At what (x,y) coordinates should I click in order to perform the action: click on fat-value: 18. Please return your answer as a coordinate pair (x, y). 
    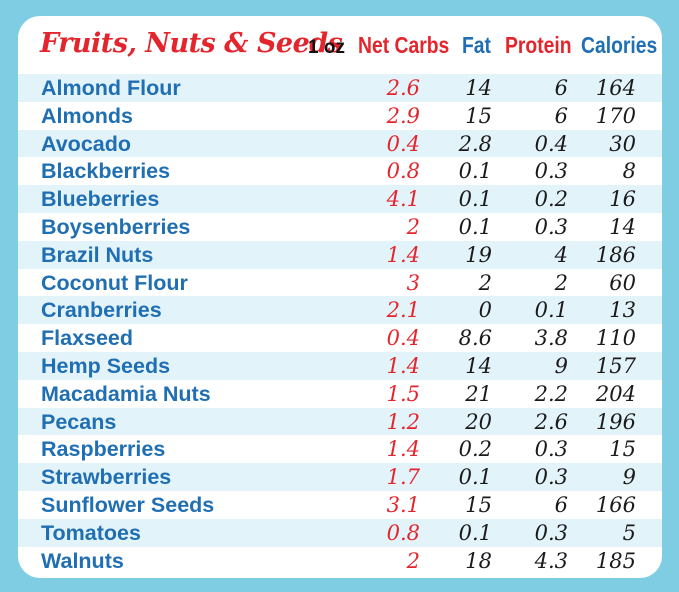
    Looking at the image, I should click on (478, 560).